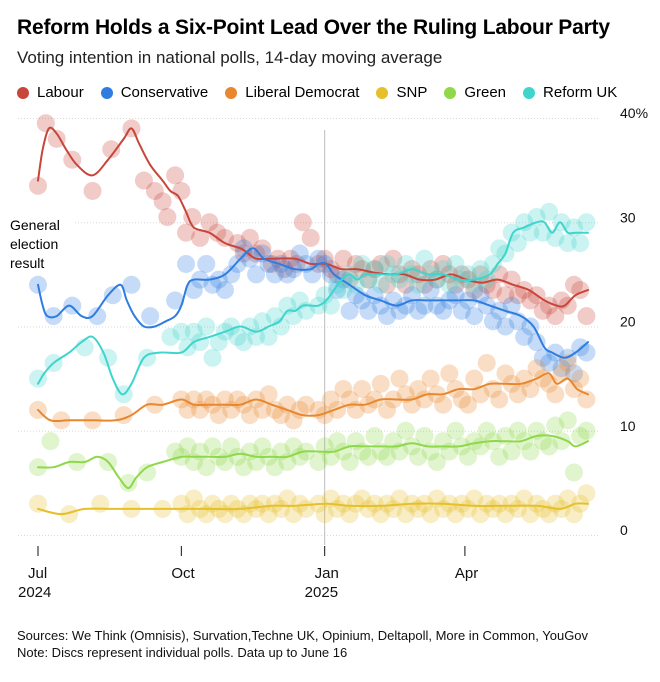  I want to click on legend-item-labour: Labour, so click(50, 92).